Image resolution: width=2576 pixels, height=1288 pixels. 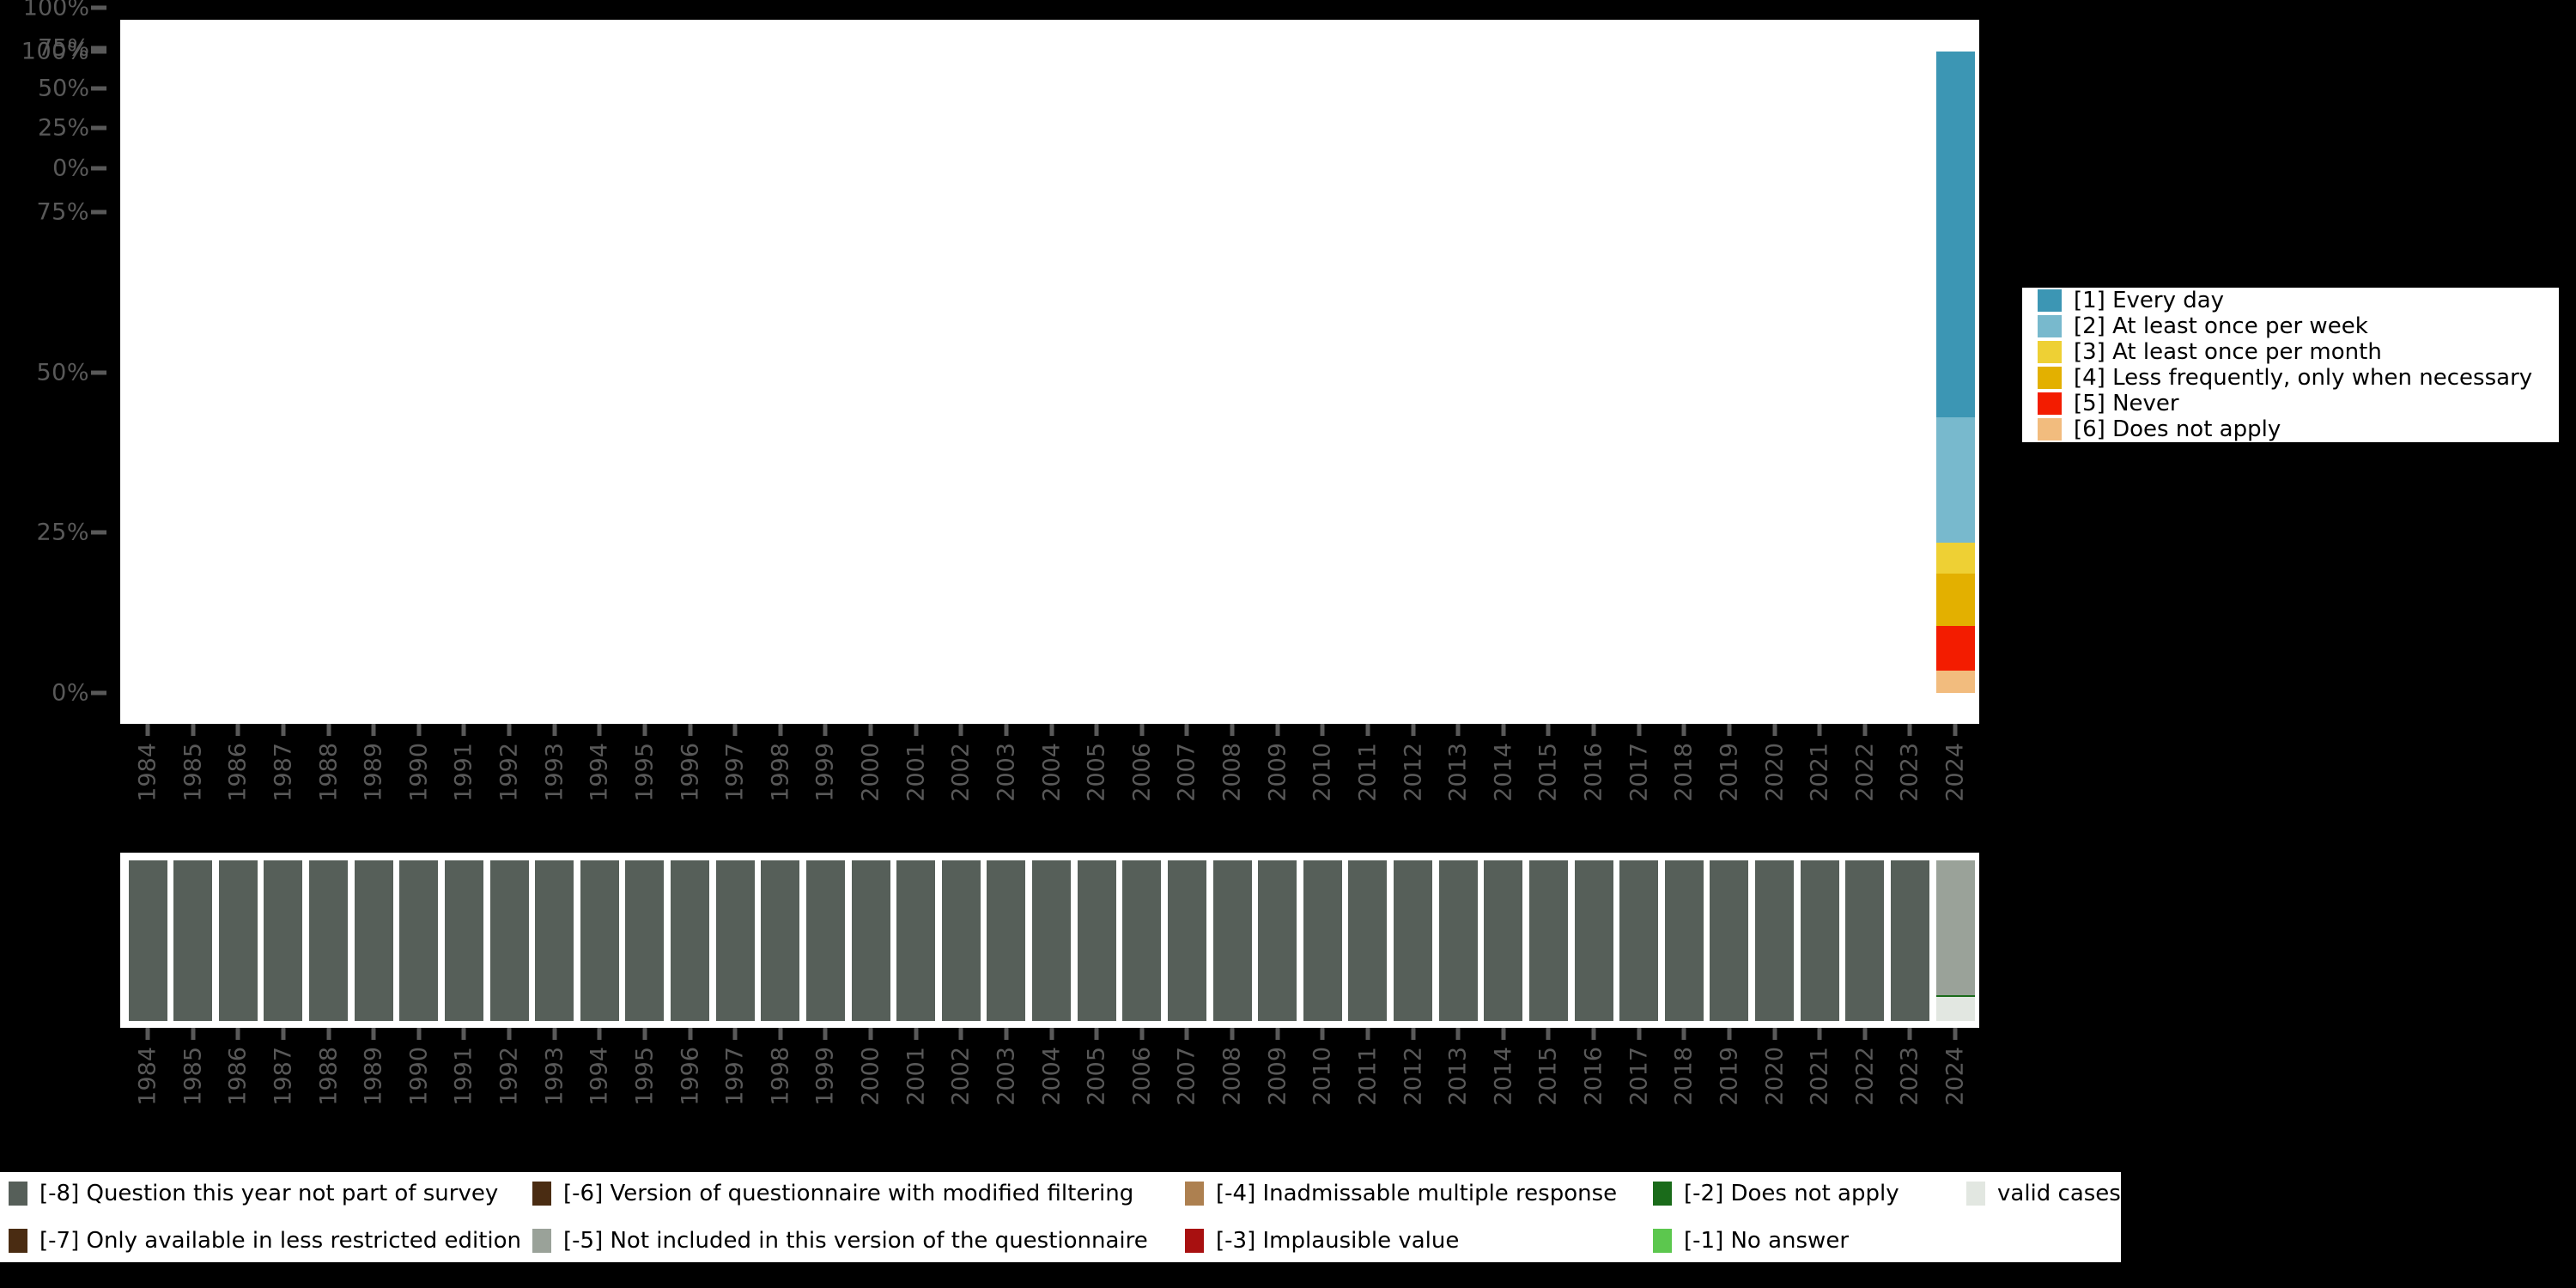 I want to click on x-tick-label-1995: 1995, so click(x=645, y=1076).